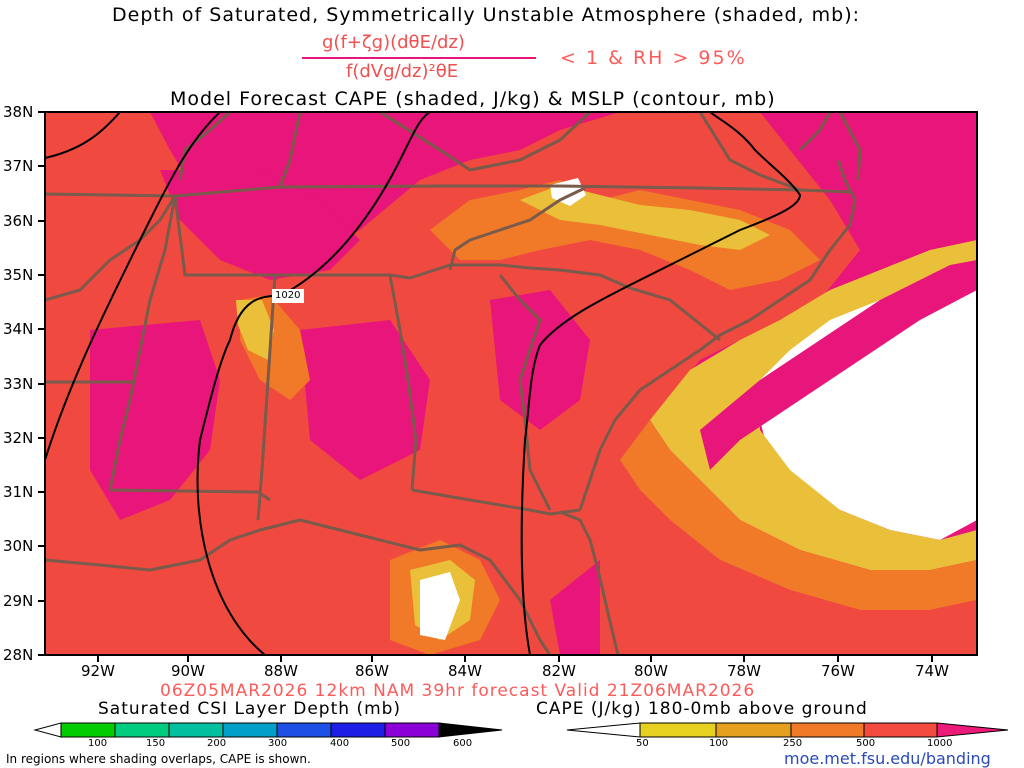 The width and height of the screenshot is (1024, 768). I want to click on cape-shading-magenta-ms, so click(155, 420).